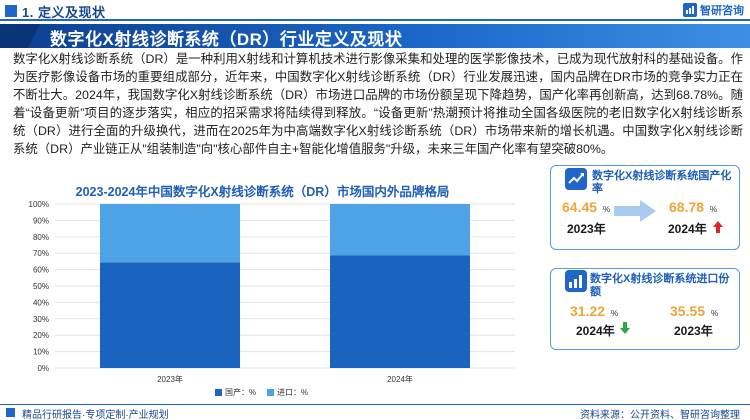 The width and height of the screenshot is (750, 420). What do you see at coordinates (20, 36) in the screenshot?
I see `banner-accent` at bounding box center [20, 36].